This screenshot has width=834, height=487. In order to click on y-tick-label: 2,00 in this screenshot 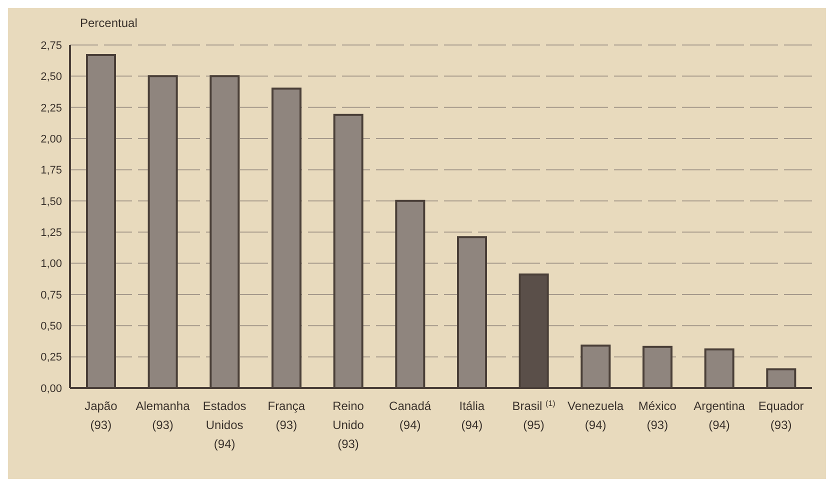, I will do `click(51, 139)`.